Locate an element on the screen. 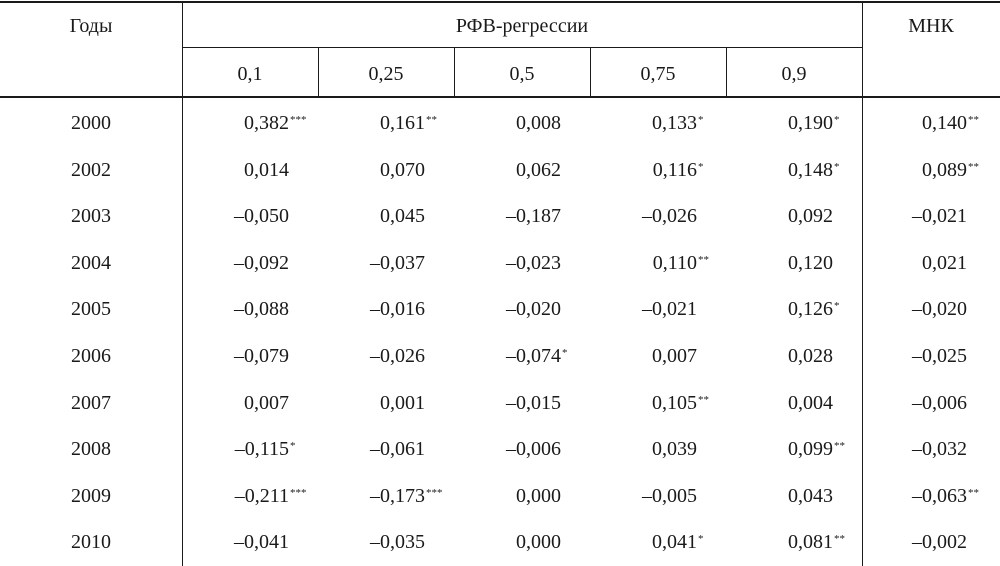  cell-value: 0,092 is located at coordinates (810, 216).